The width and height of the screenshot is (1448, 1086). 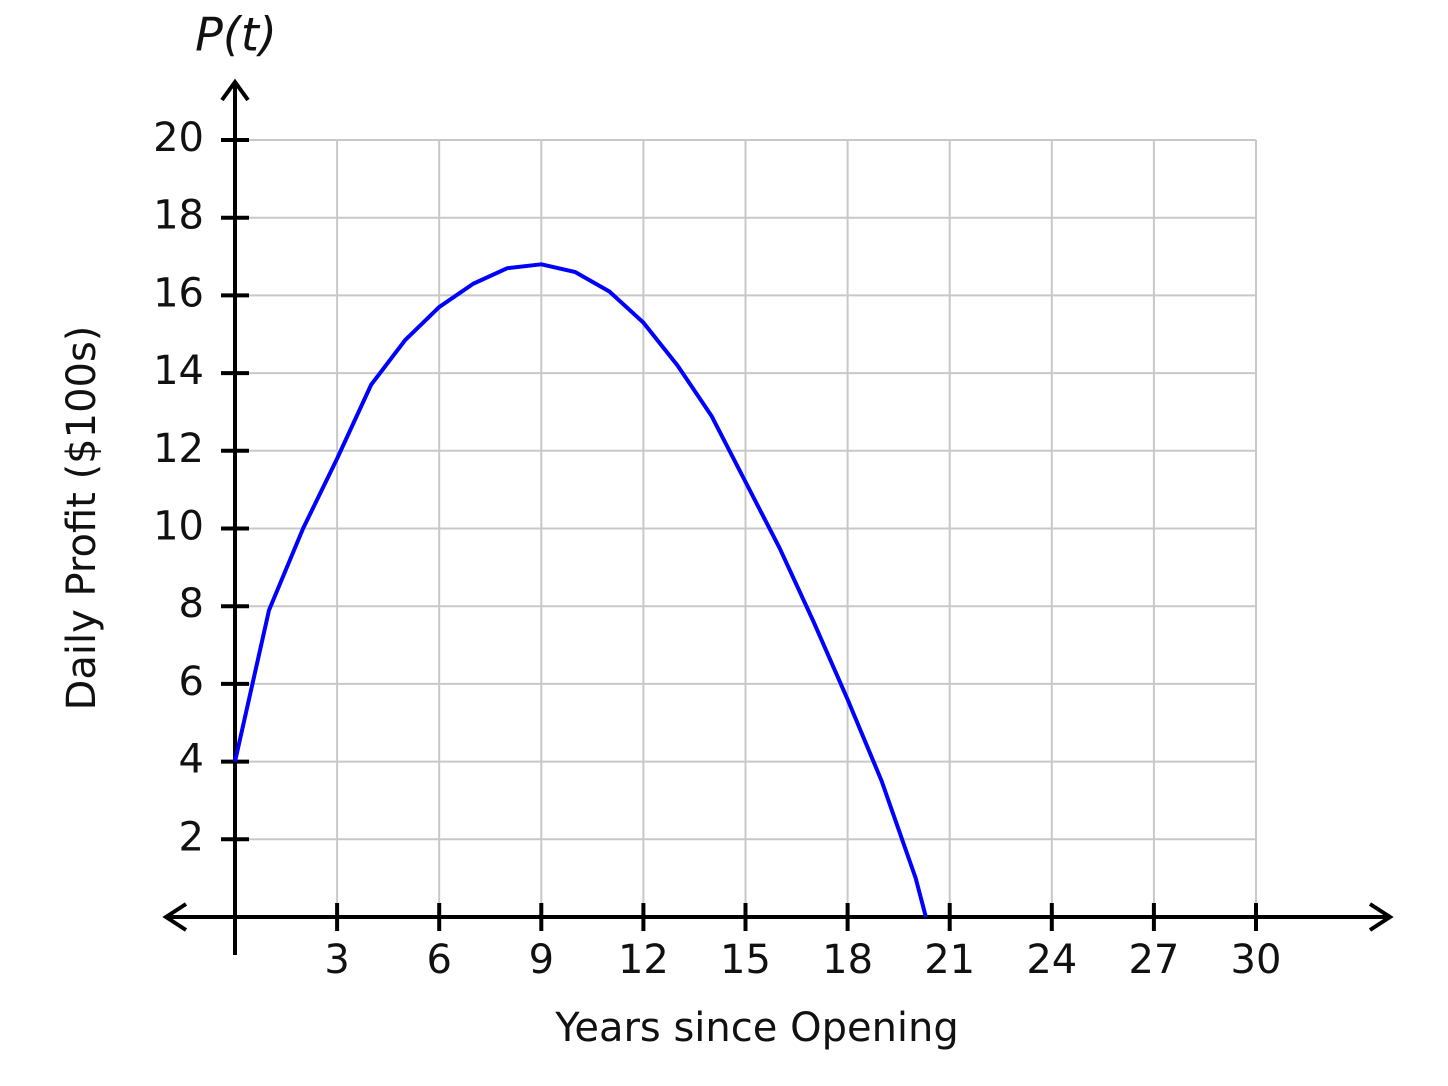 What do you see at coordinates (336, 960) in the screenshot?
I see `x-tick-label: 3` at bounding box center [336, 960].